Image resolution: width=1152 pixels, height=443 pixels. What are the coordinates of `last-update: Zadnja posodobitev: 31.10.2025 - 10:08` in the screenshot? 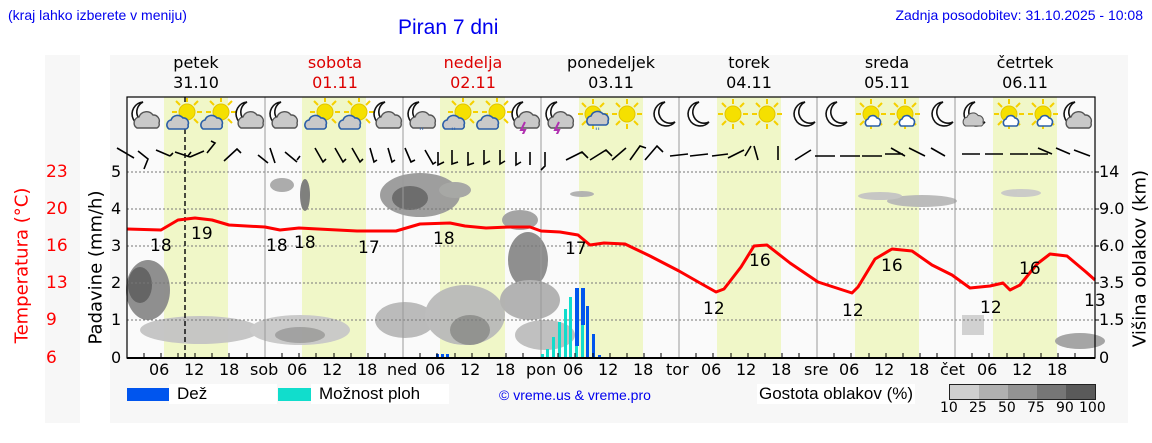 It's located at (1019, 15).